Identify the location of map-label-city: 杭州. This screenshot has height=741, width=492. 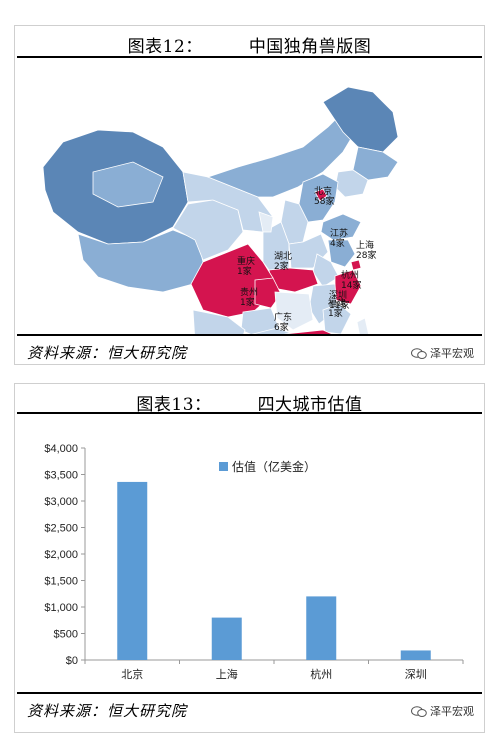
(350, 275).